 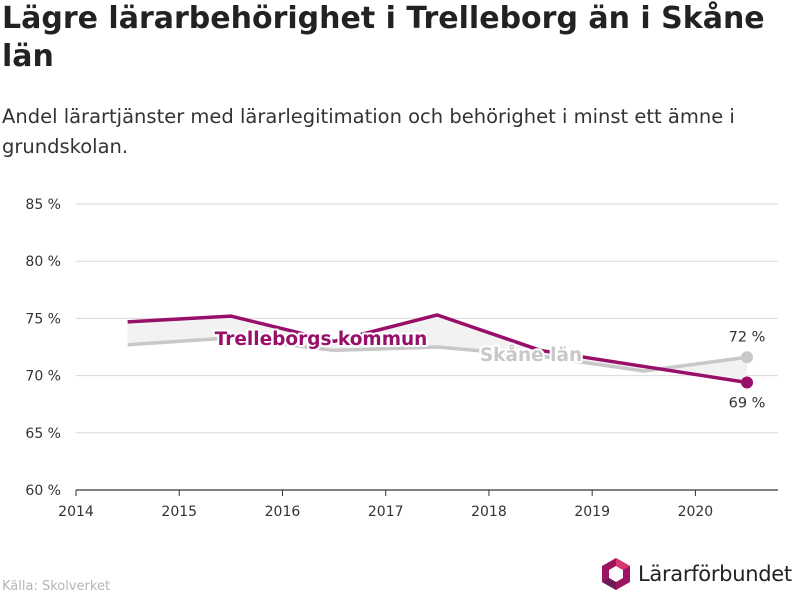 I want to click on brand-name: Lärarförbundet, so click(x=715, y=574).